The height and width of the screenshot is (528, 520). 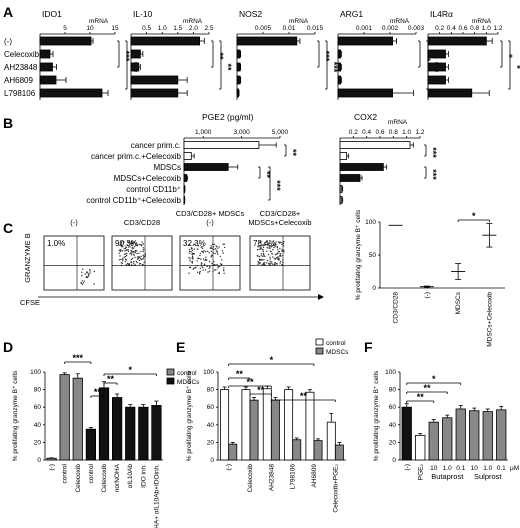 What do you see at coordinates (420, 447) in the screenshot?
I see `panel-f-bar` at bounding box center [420, 447].